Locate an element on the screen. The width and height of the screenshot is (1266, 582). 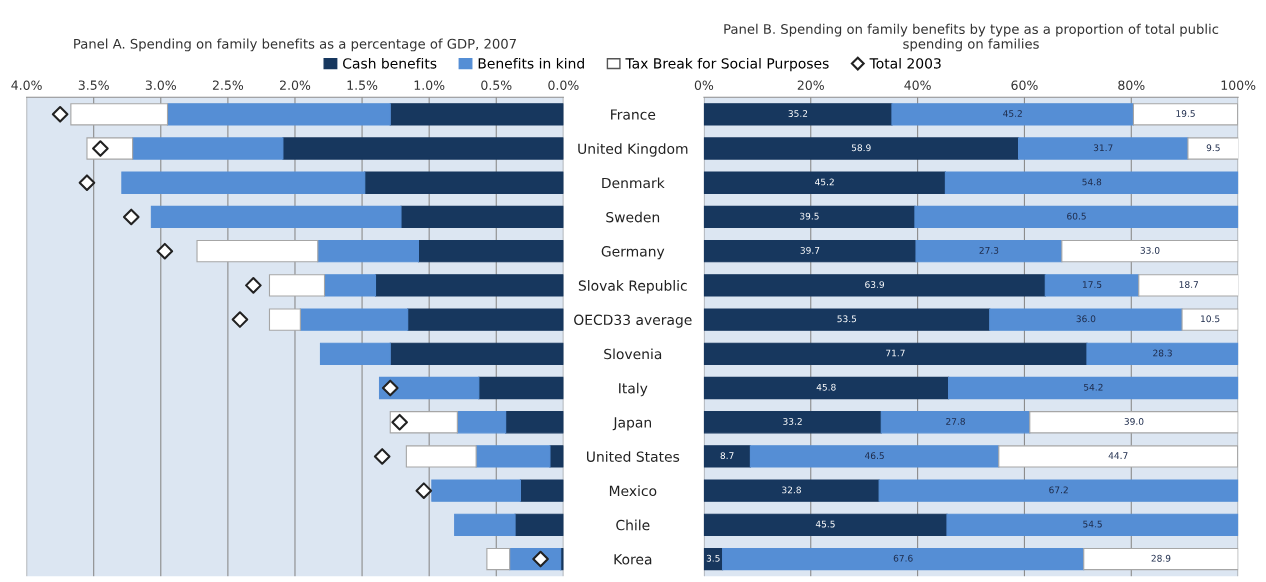
x-tick-label: 3.0% is located at coordinates (160, 85).